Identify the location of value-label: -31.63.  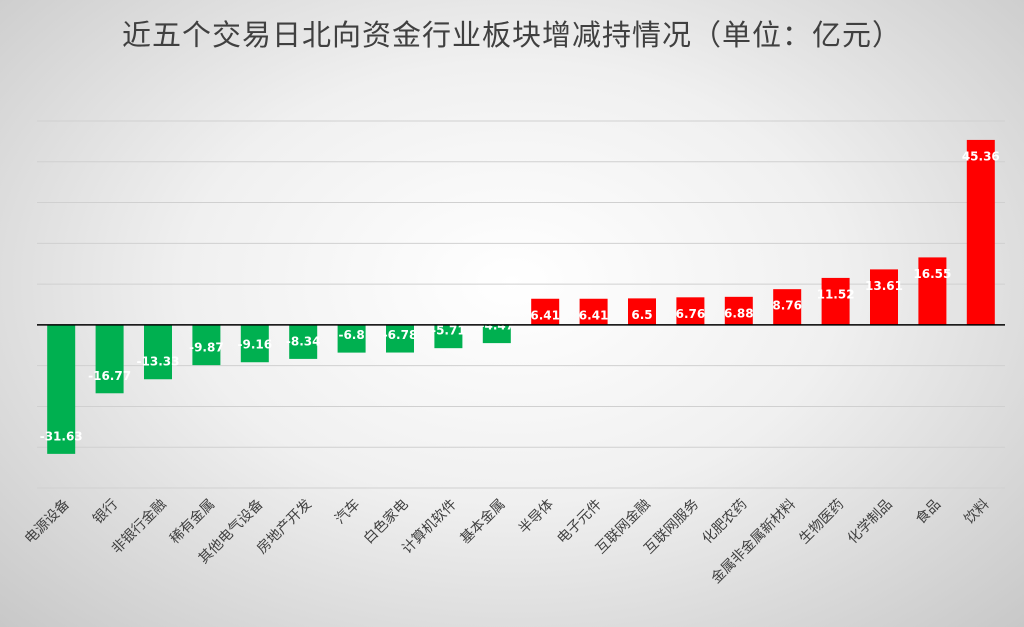
(61, 436).